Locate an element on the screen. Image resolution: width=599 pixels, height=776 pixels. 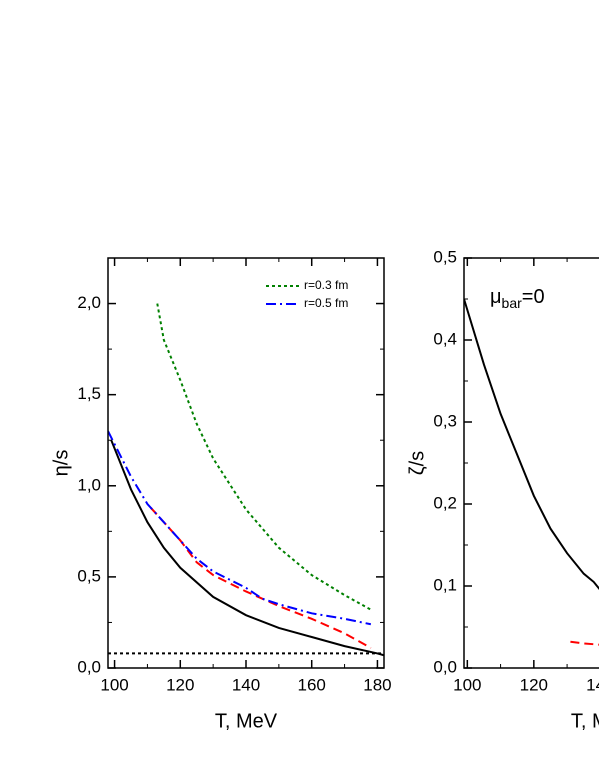
y-tick-label: 0,3 is located at coordinates (445, 420).